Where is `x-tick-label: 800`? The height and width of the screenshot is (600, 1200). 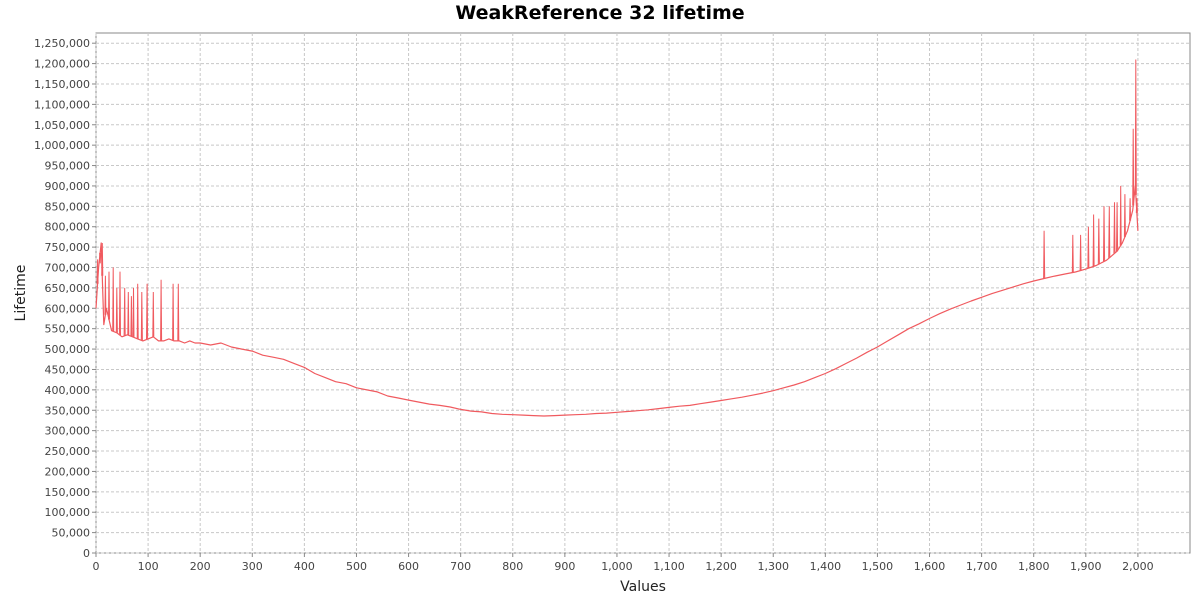
x-tick-label: 800 is located at coordinates (512, 566).